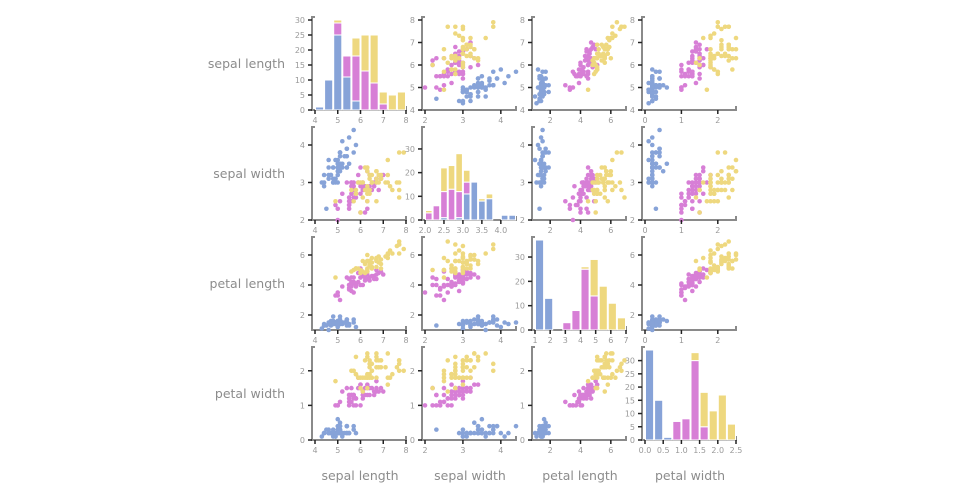 The image size is (960, 500). I want to click on panel-petal-width-vs-petal-width-y-tick-label: 0, so click(632, 440).